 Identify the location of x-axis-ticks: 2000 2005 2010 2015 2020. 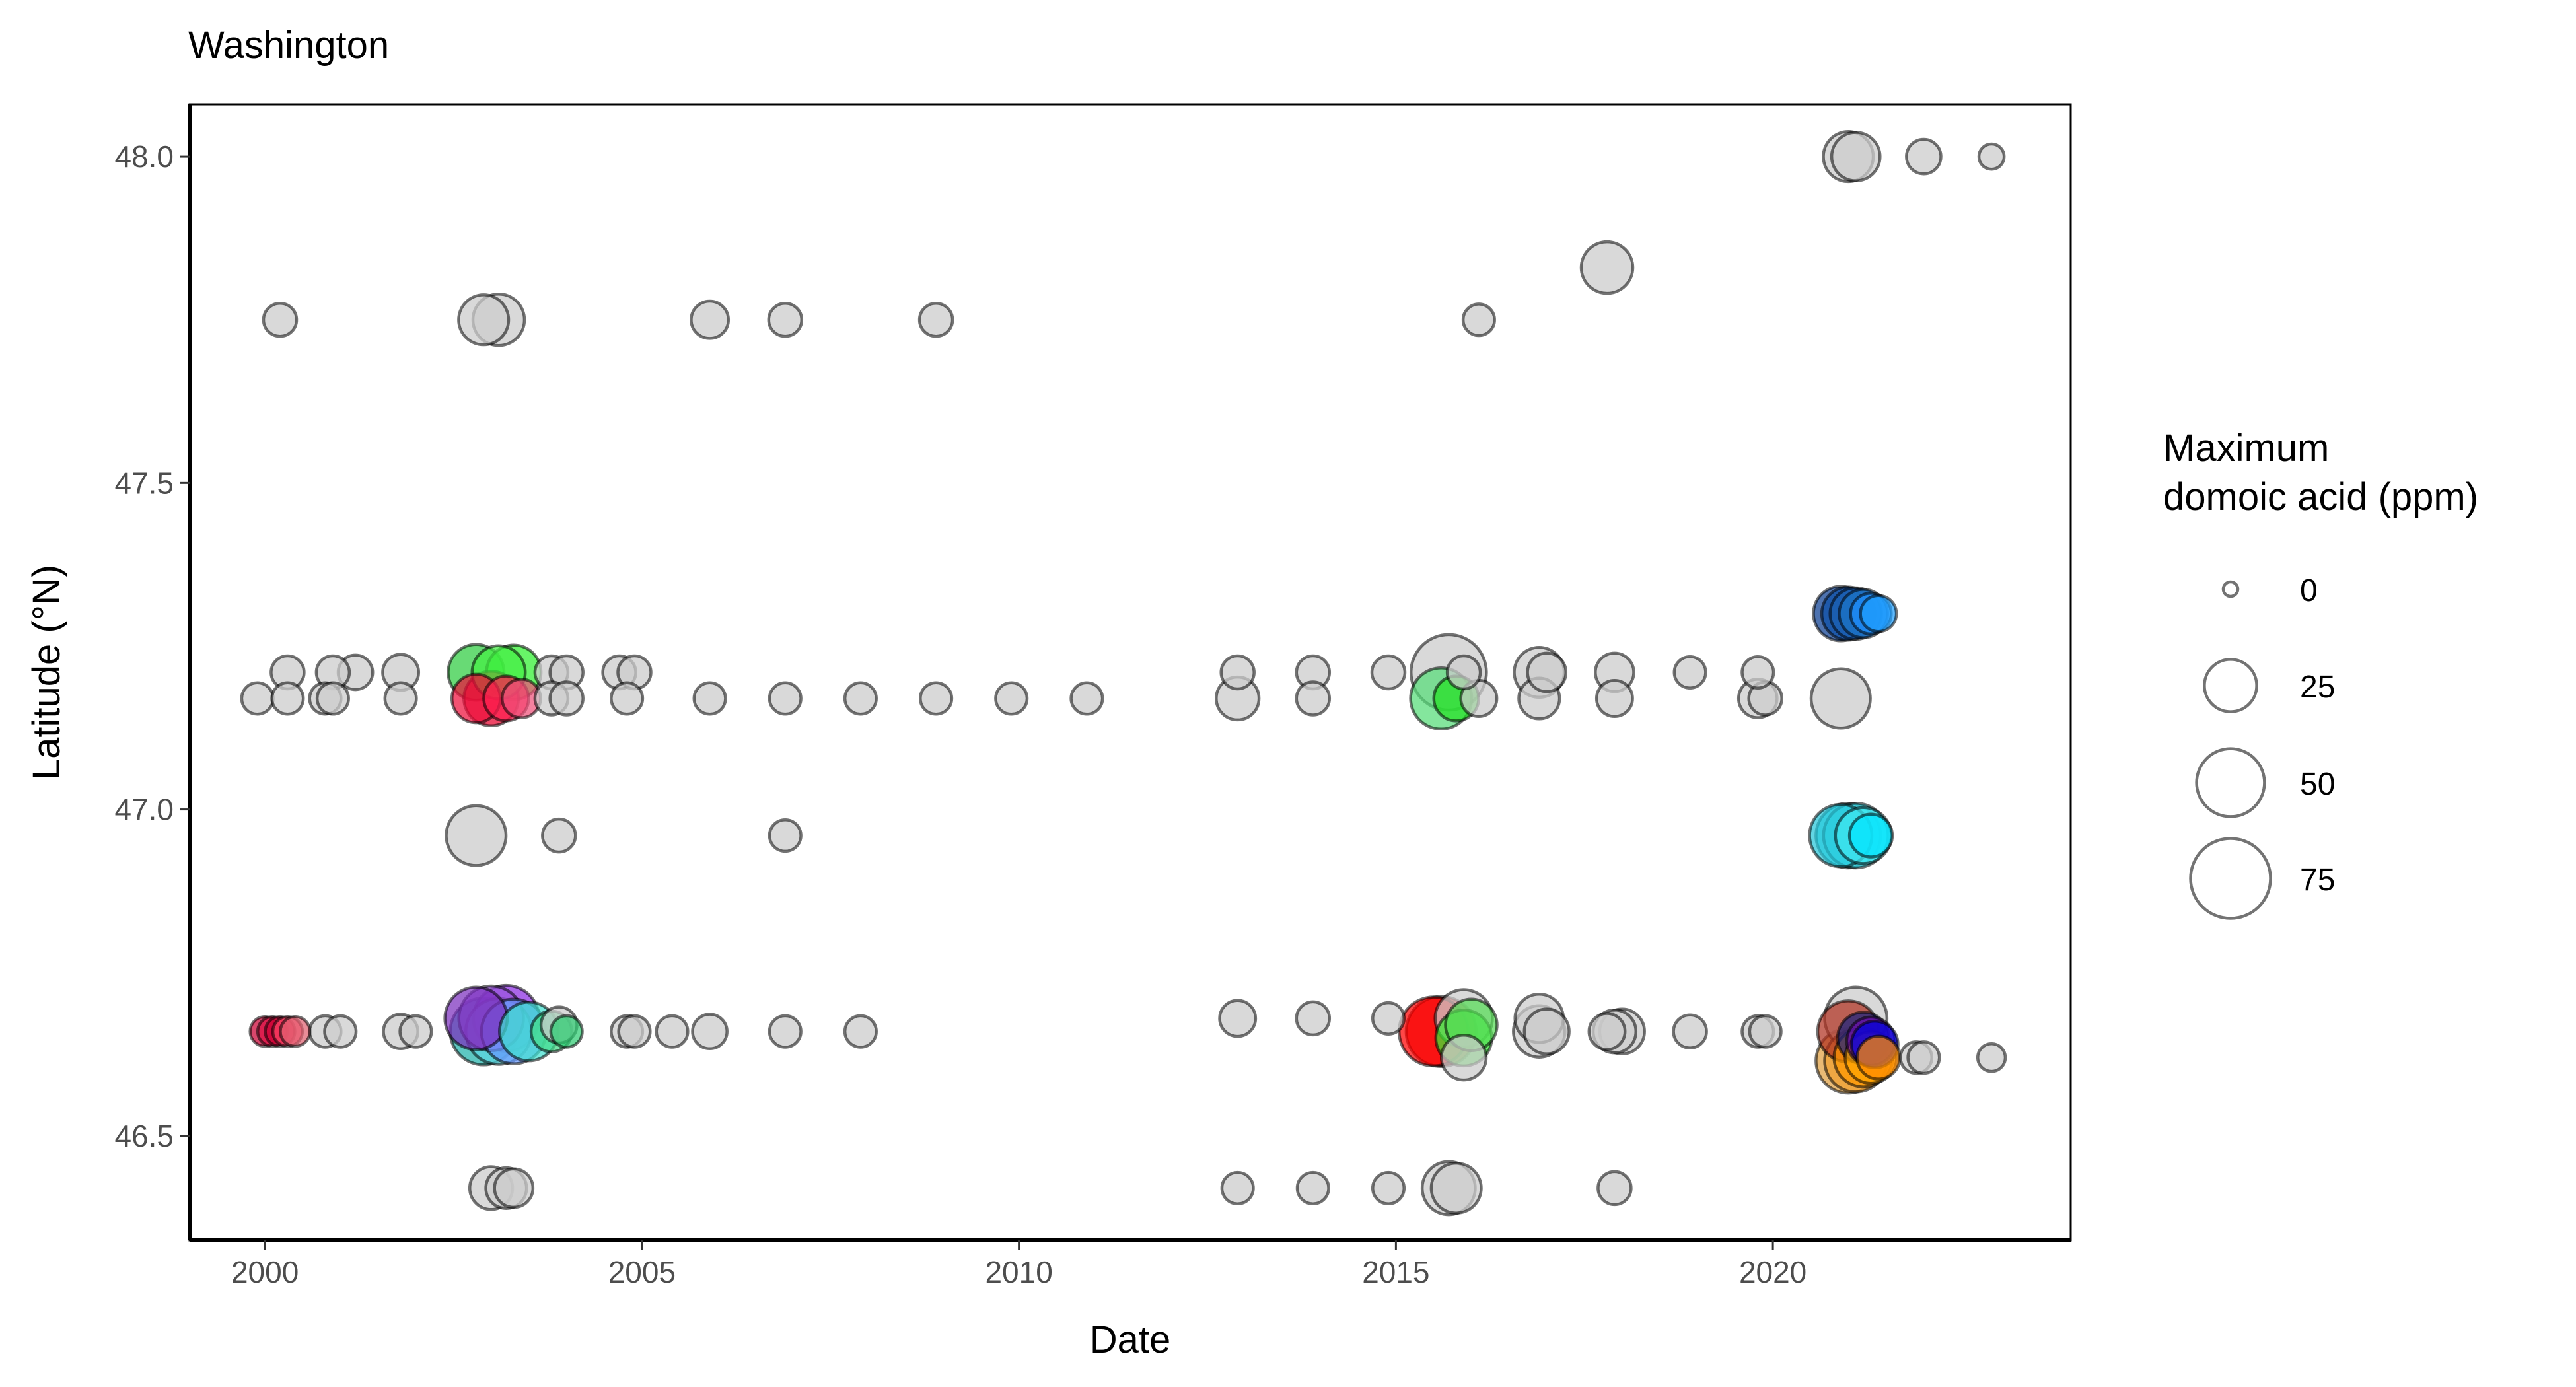
(1019, 1264).